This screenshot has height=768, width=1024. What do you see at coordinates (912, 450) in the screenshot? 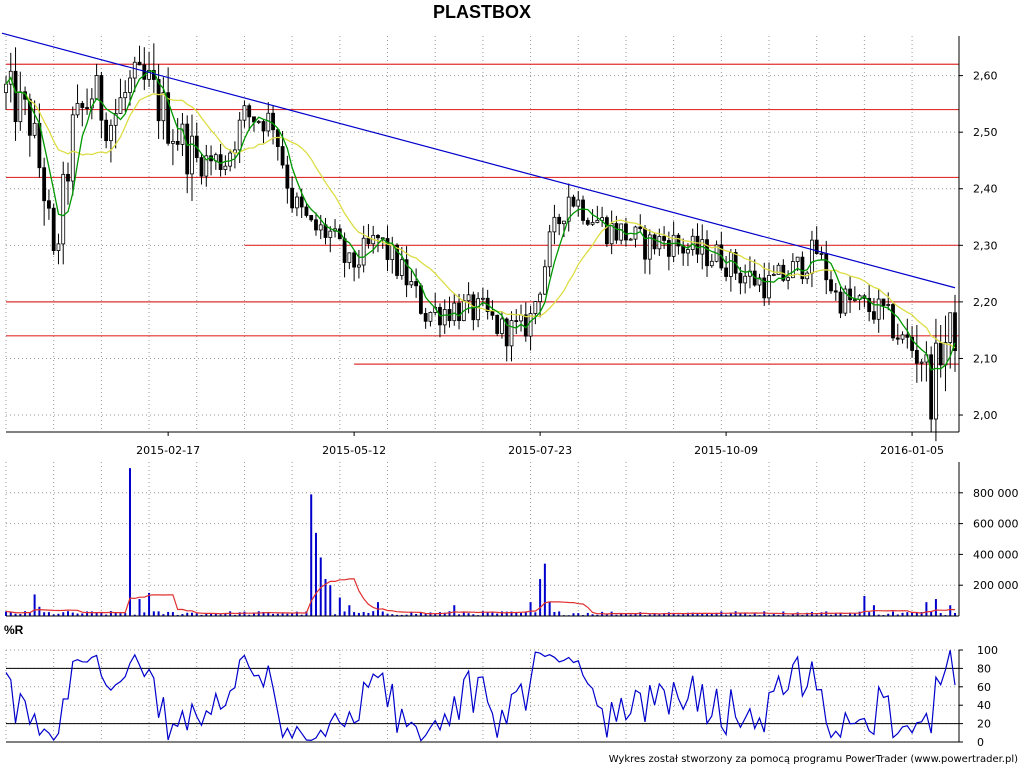
I see `price-x-tick-label: 2016-01-05` at bounding box center [912, 450].